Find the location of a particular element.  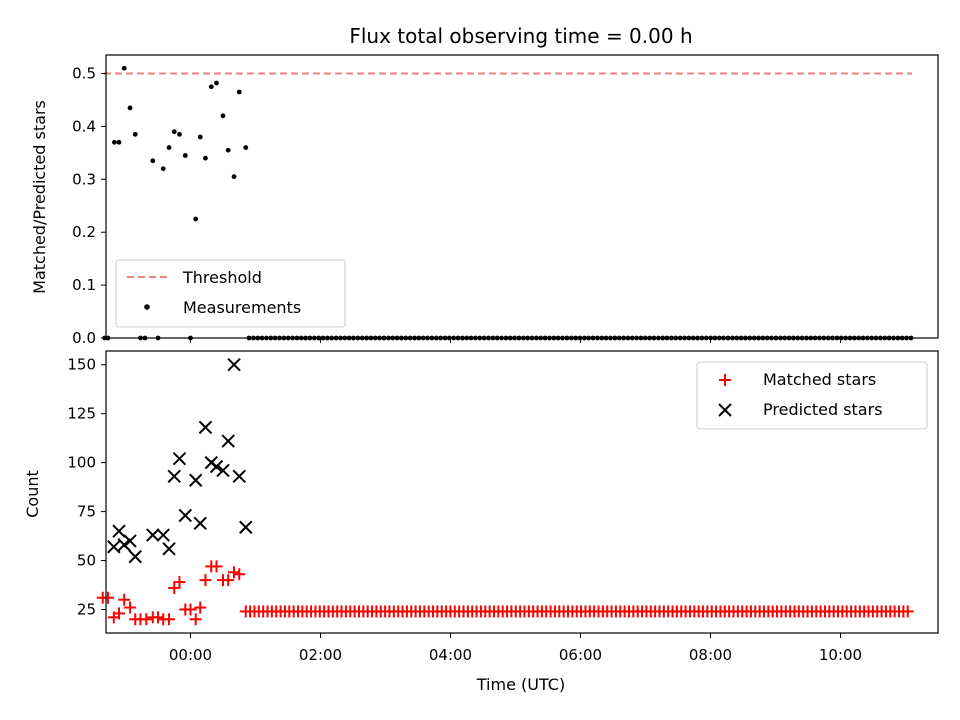

threshold-legend-label: Threshold is located at coordinates (222, 277).